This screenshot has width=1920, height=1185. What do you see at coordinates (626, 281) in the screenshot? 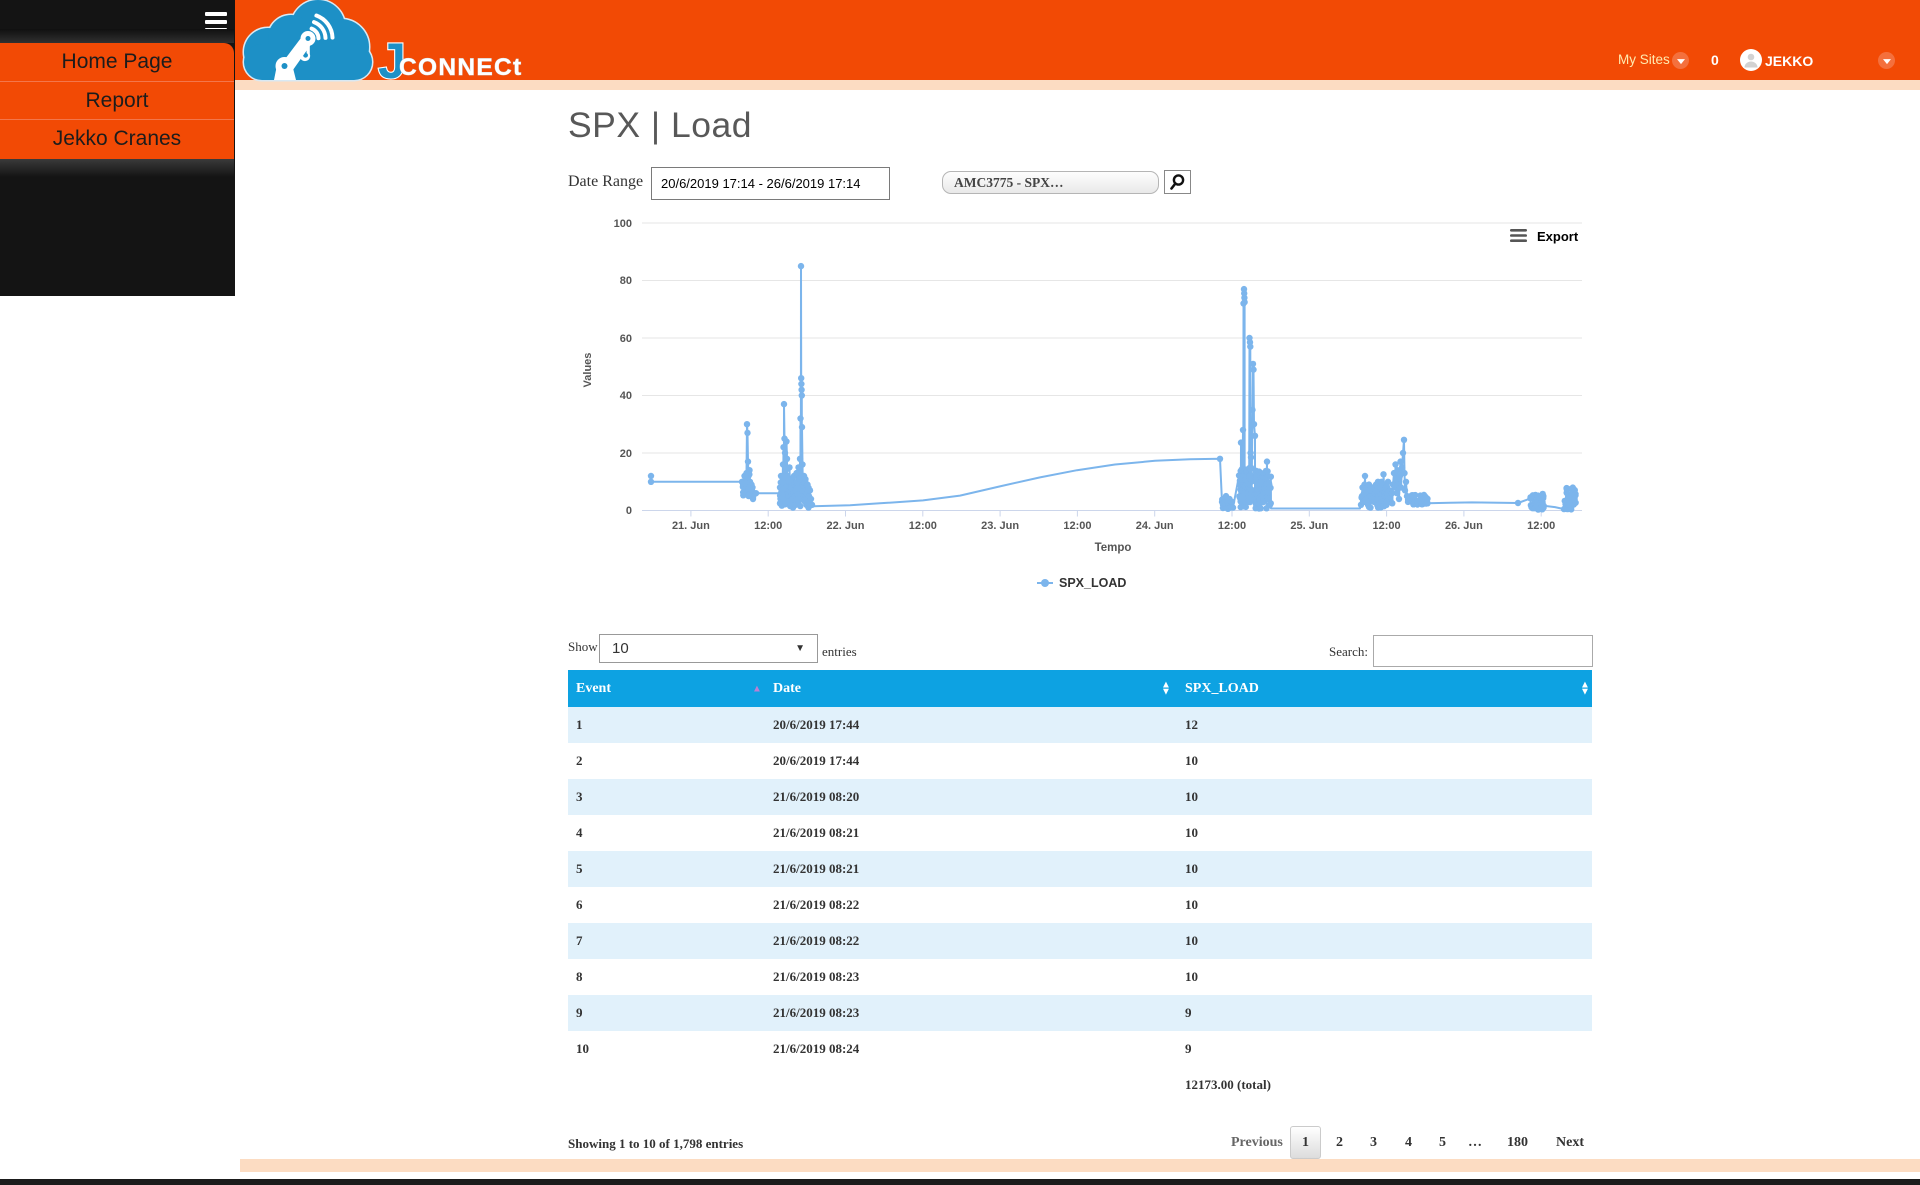
I see `svg-text: 80` at bounding box center [626, 281].